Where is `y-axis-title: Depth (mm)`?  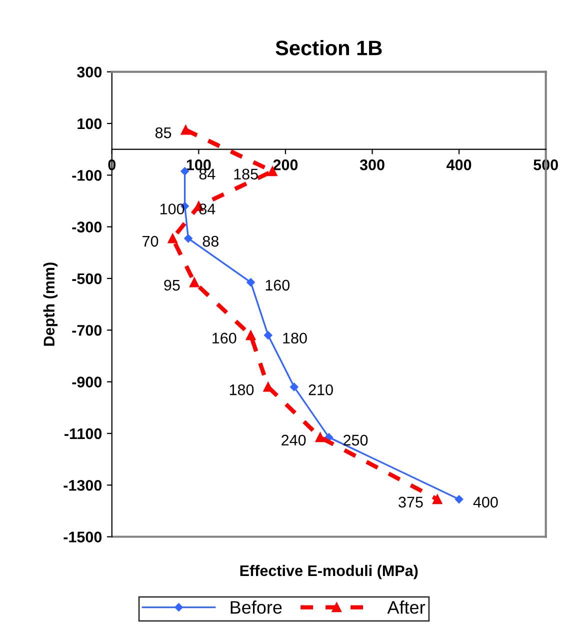 y-axis-title: Depth (mm) is located at coordinates (50, 304).